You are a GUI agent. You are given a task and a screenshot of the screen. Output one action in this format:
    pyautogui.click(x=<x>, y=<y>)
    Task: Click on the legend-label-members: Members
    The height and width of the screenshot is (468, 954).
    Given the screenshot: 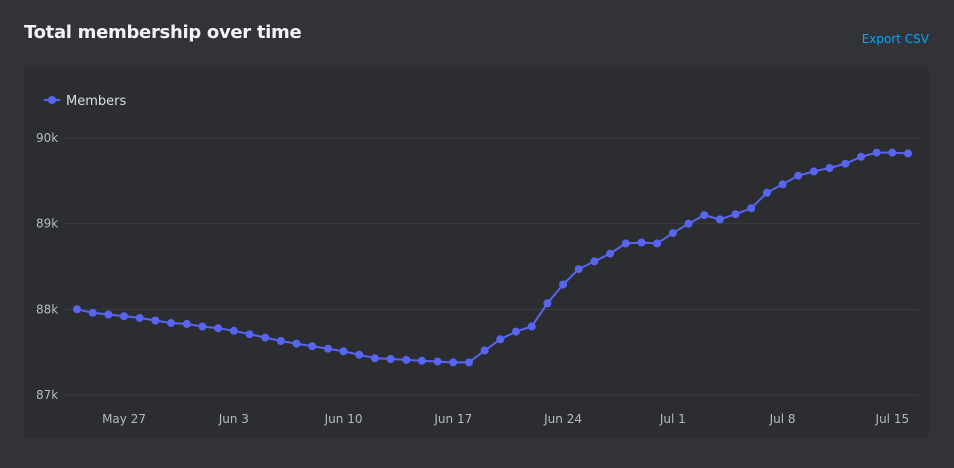 What is the action you would take?
    pyautogui.click(x=96, y=101)
    